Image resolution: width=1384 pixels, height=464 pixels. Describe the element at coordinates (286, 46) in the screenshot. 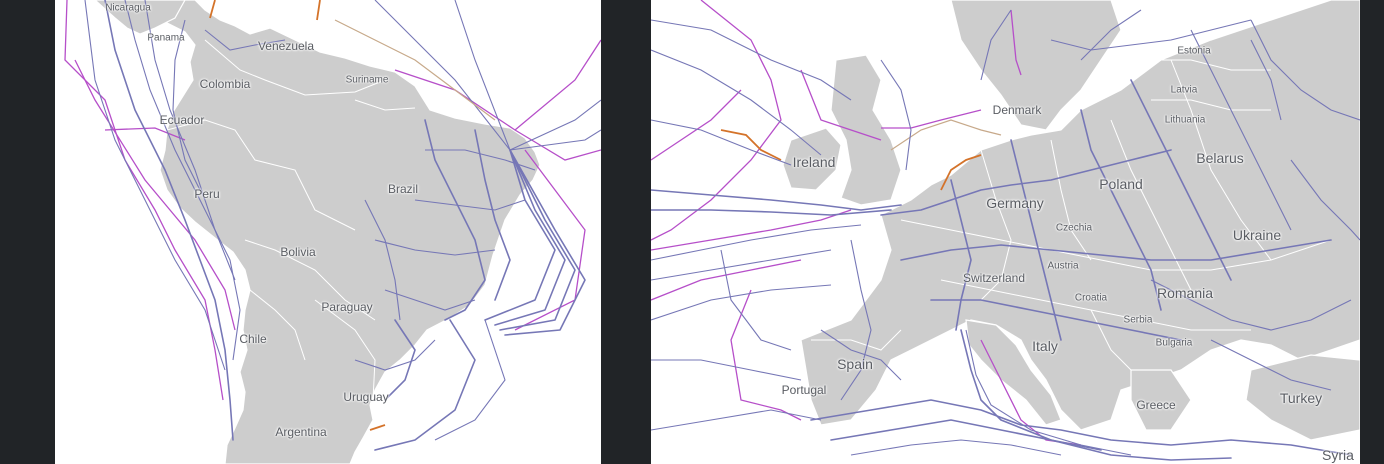

I see `label-venezuela: Venezuela` at that location.